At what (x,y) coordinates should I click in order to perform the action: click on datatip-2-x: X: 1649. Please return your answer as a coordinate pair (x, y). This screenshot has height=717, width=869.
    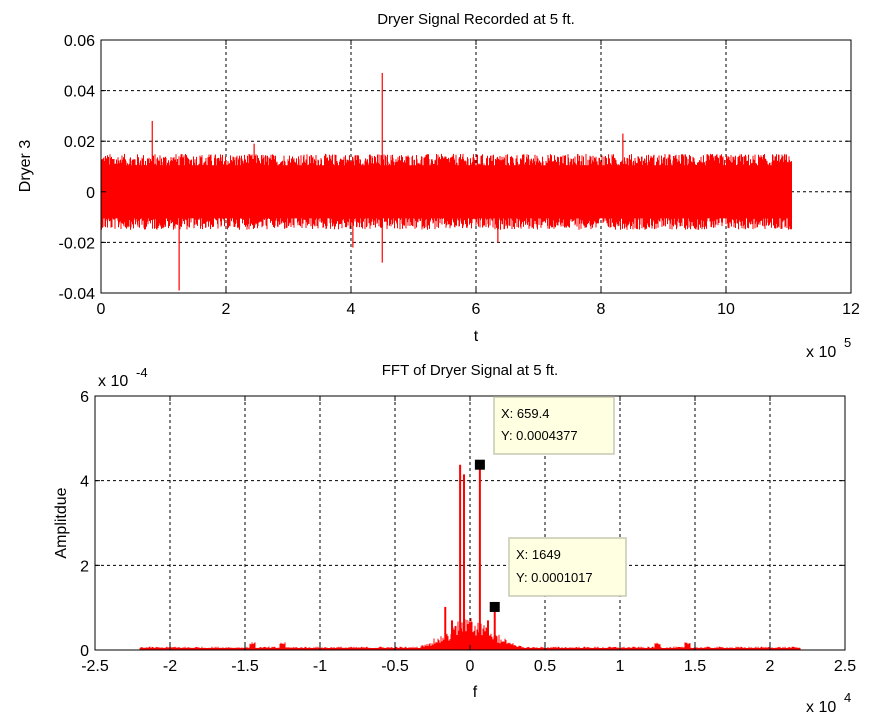
    Looking at the image, I should click on (538, 554).